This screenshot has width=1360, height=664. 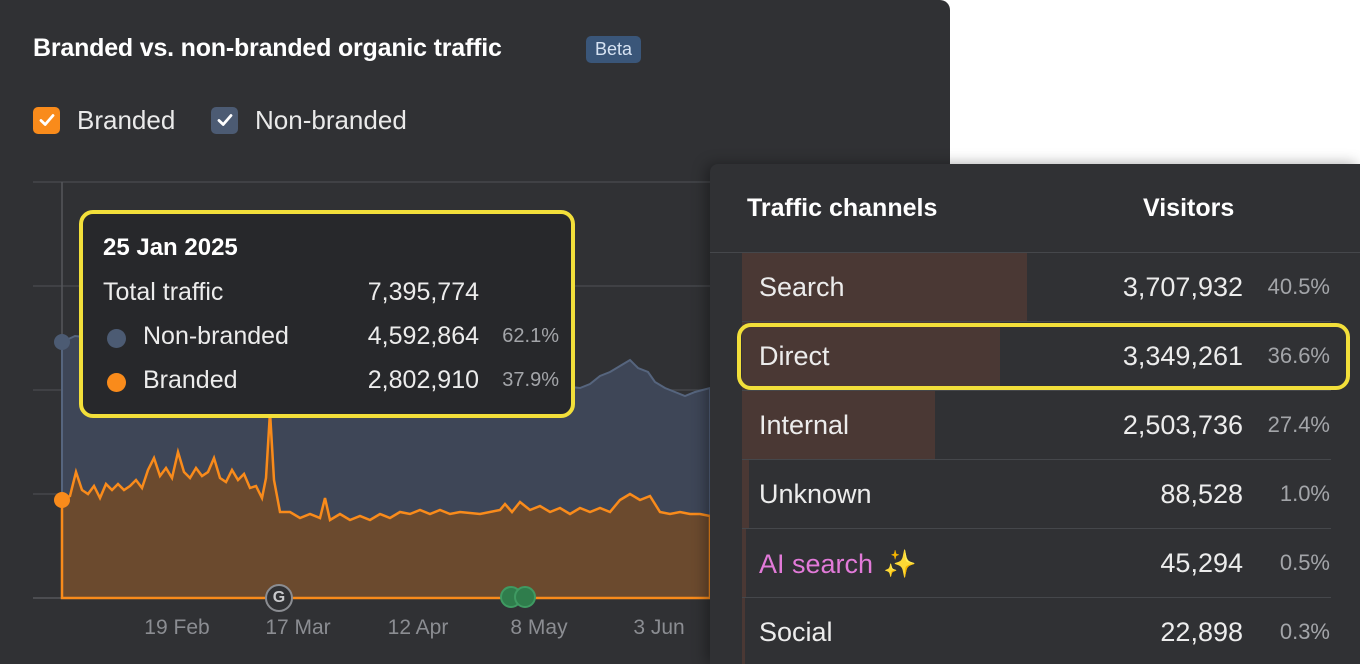 What do you see at coordinates (423, 380) in the screenshot?
I see `tooltip-row-value: 2,802,910` at bounding box center [423, 380].